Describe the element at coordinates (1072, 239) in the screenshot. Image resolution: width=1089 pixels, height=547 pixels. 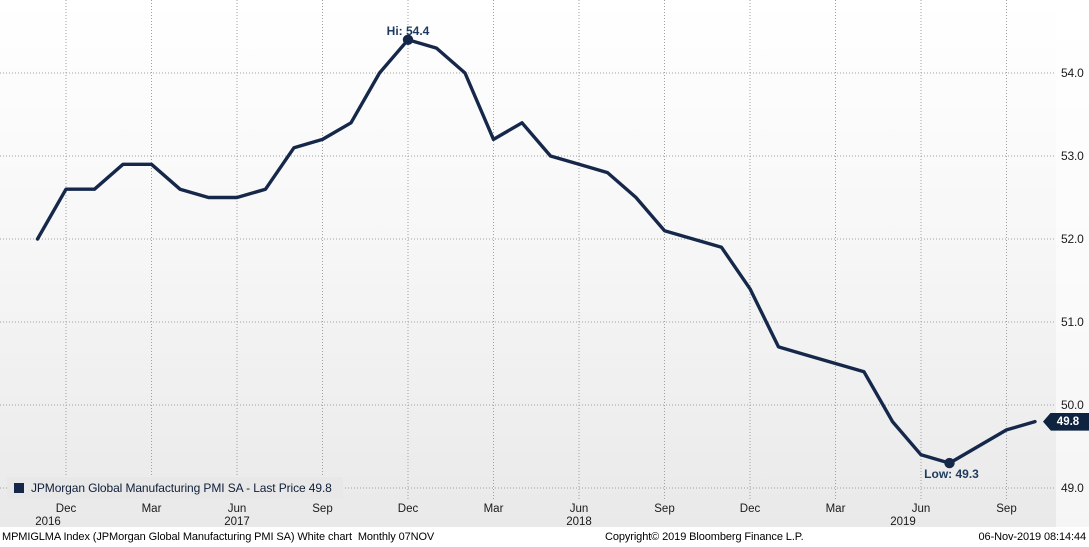
I see `y-tick-label: 52.0` at that location.